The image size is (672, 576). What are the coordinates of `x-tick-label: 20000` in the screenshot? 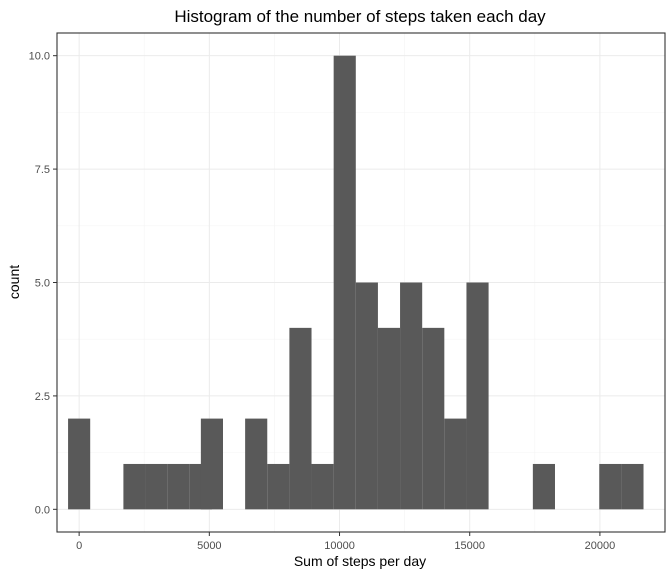 It's located at (600, 546).